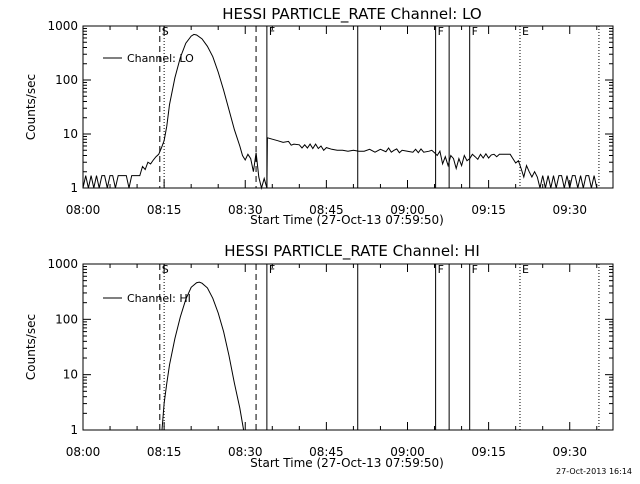 This screenshot has width=640, height=484. What do you see at coordinates (203, 356) in the screenshot?
I see `series-line-hi` at bounding box center [203, 356].